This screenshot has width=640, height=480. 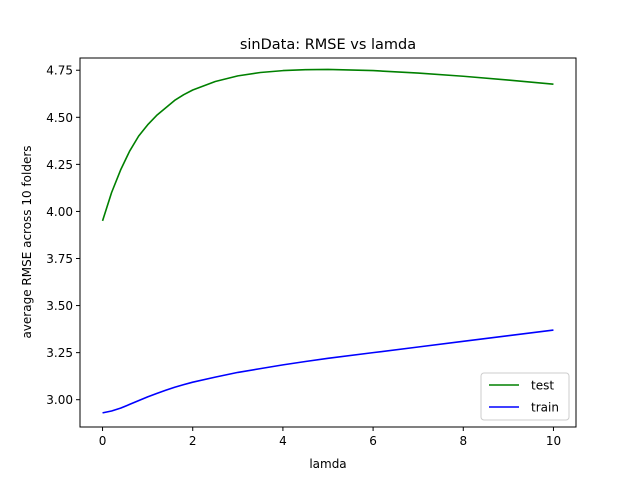 I want to click on legend: test train, so click(x=525, y=396).